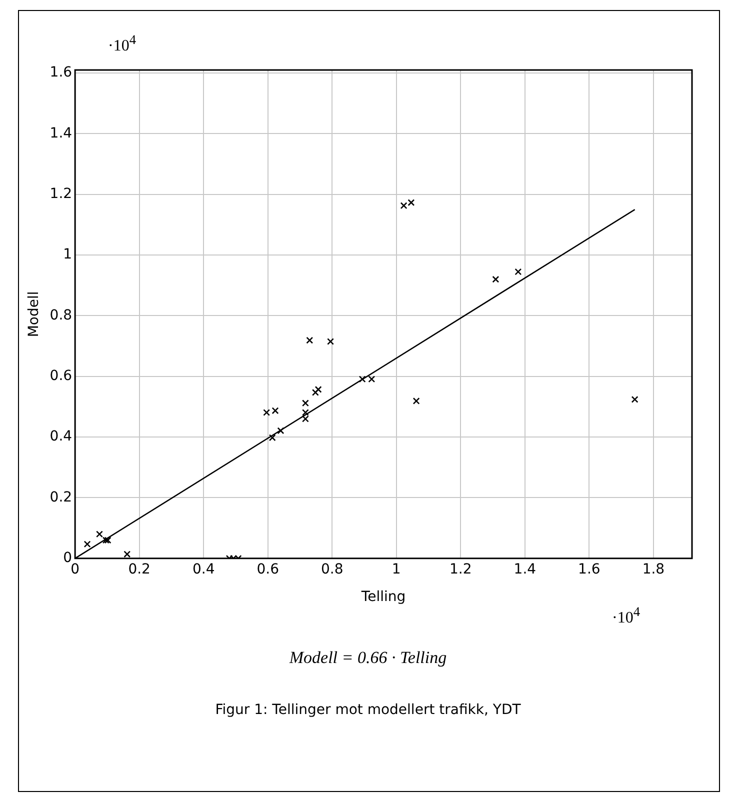 Image resolution: width=736 pixels, height=798 pixels. I want to click on text: Modell = 0.66 · Telling, so click(368, 658).